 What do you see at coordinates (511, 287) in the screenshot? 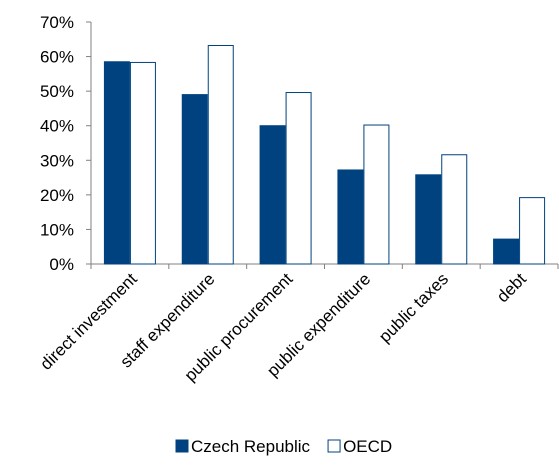
I see `x-category-label: debt` at bounding box center [511, 287].